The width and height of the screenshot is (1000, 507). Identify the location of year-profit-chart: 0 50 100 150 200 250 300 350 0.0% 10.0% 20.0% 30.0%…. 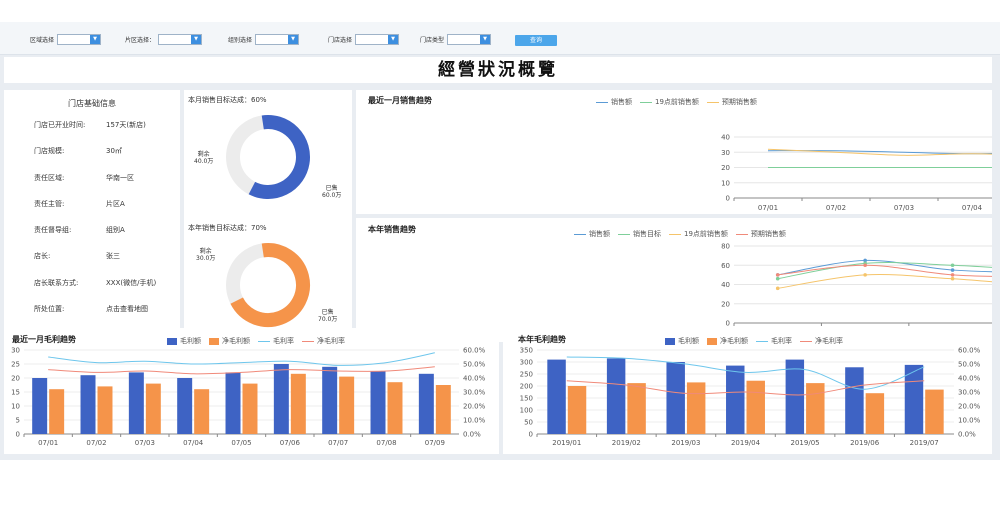
(750, 397).